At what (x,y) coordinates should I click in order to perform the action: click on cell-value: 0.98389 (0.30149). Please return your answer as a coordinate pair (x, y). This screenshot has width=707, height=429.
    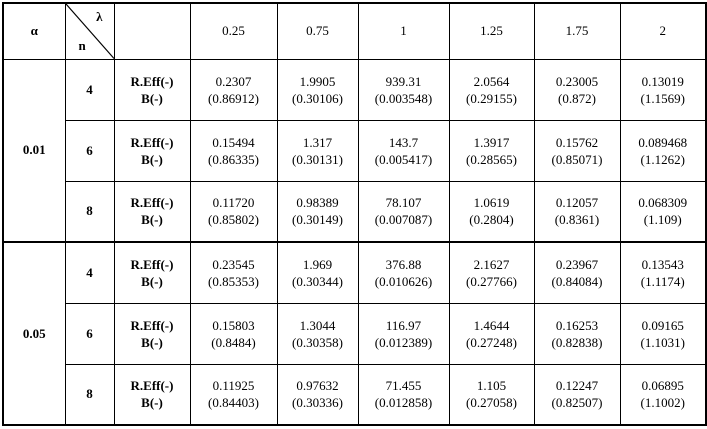
    Looking at the image, I should click on (317, 211).